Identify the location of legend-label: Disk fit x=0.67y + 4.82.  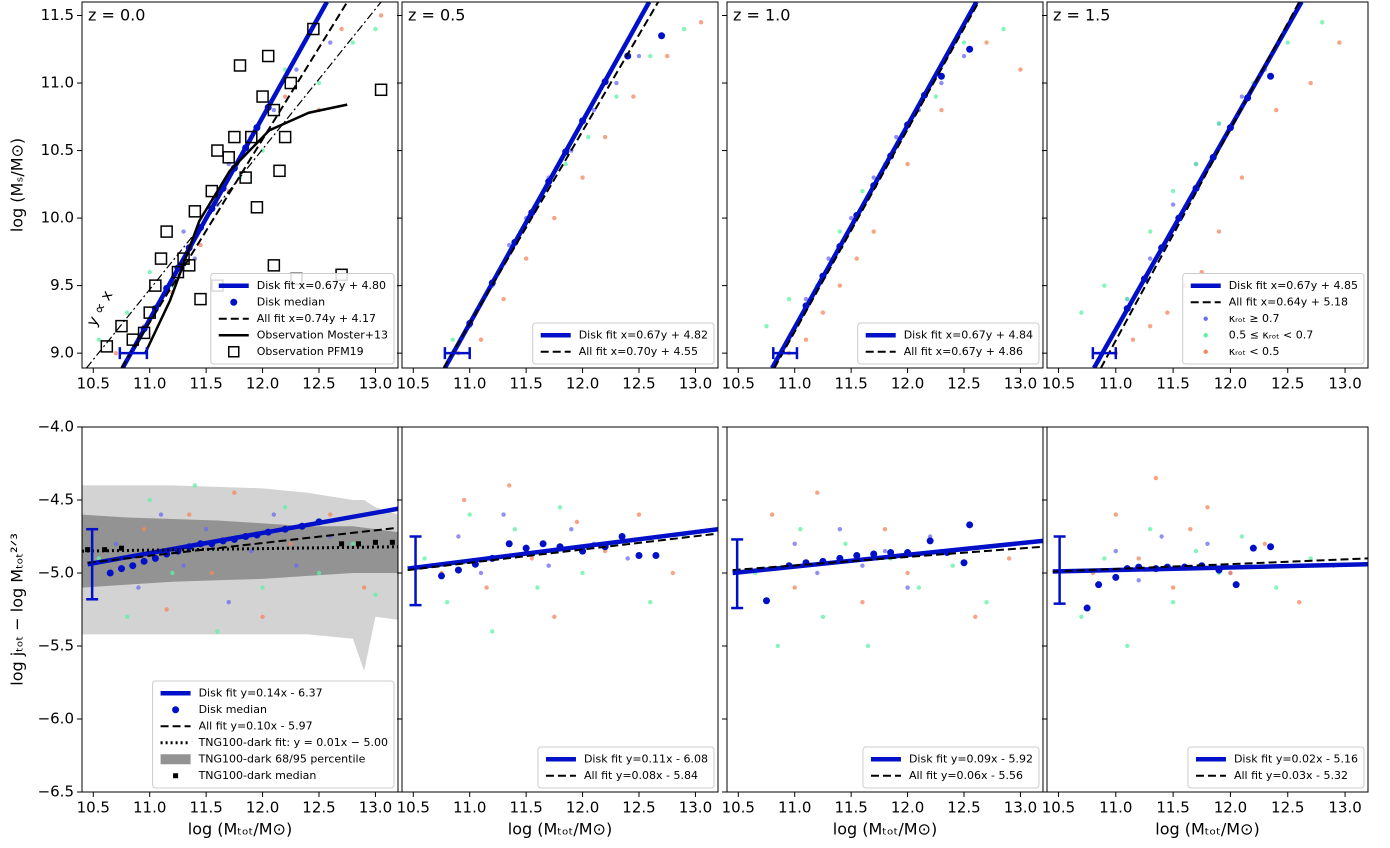
(643, 334).